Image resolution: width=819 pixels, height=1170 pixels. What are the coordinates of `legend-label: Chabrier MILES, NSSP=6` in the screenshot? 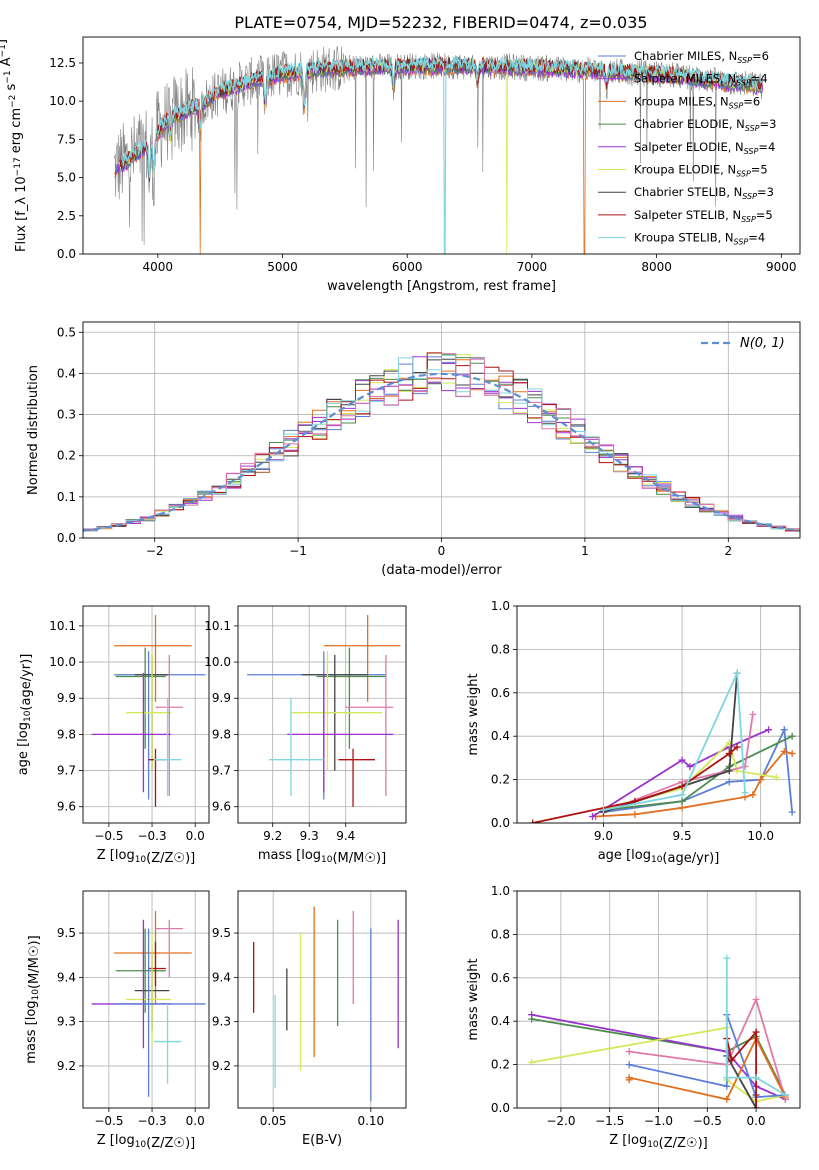 It's located at (701, 57).